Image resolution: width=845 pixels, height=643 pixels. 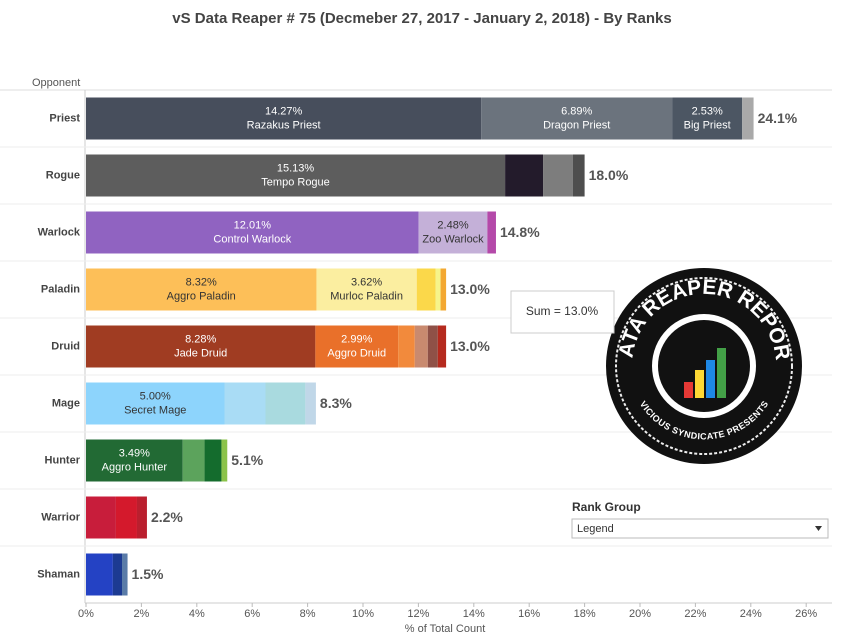 What do you see at coordinates (252, 239) in the screenshot?
I see `segment-name-label: Control Warlock` at bounding box center [252, 239].